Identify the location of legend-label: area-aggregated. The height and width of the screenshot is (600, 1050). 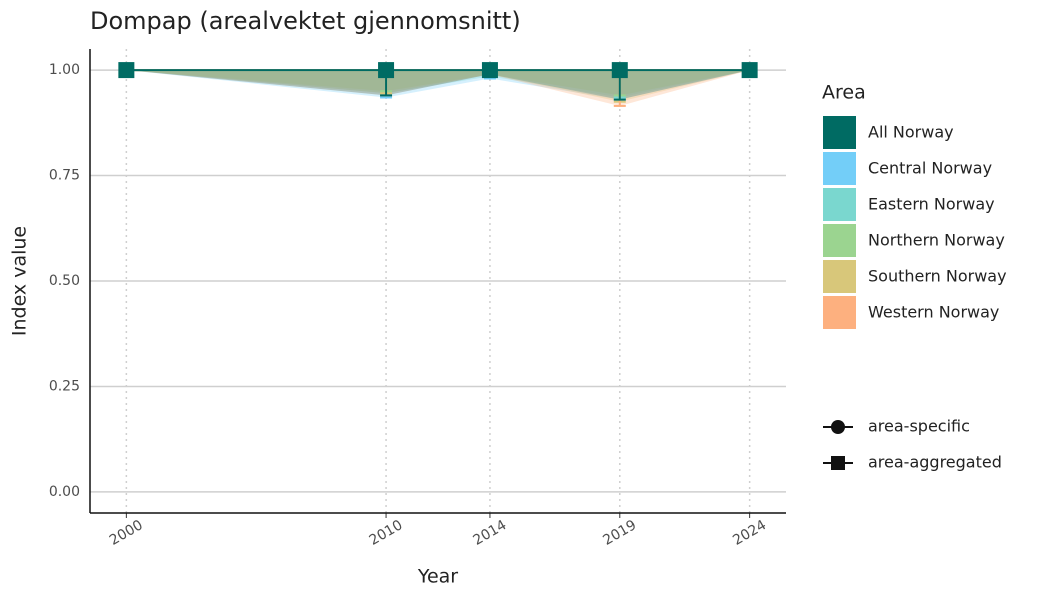
(935, 462).